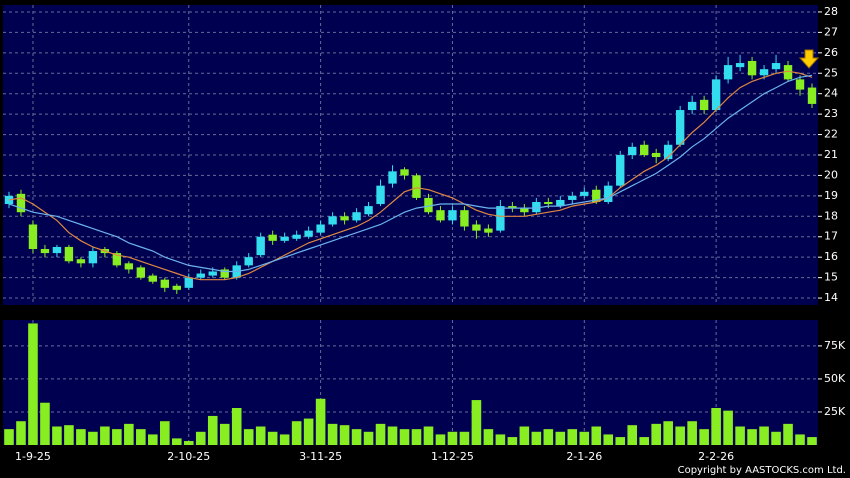 This screenshot has width=850, height=478. I want to click on y-tick-label: 28, so click(831, 11).